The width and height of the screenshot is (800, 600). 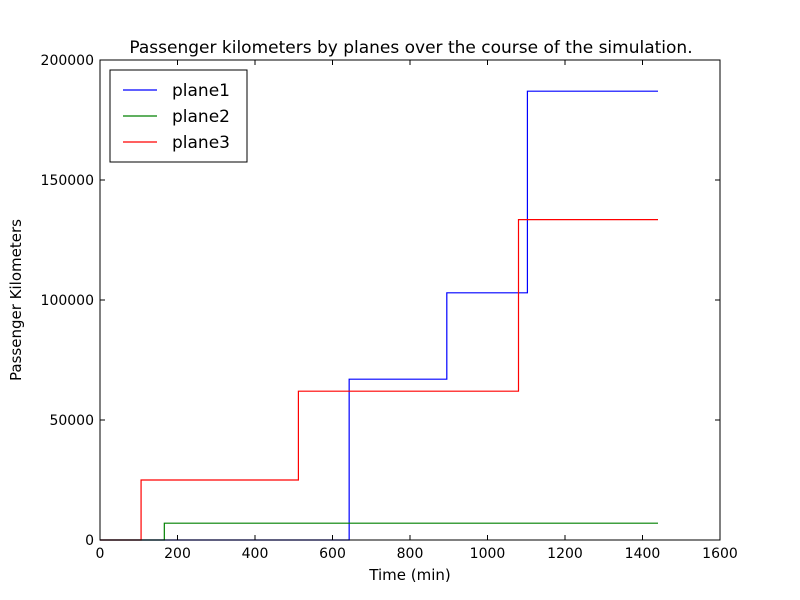 I want to click on legend-label-plane2: plane2, so click(x=201, y=117).